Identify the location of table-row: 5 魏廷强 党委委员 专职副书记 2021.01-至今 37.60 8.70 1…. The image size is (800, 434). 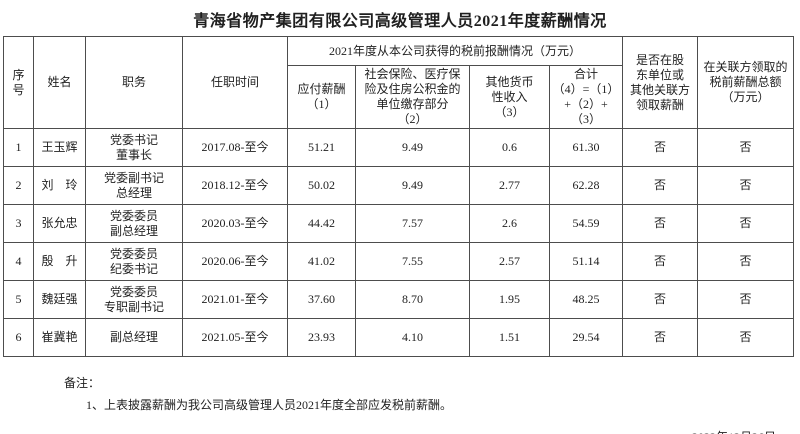
(399, 299).